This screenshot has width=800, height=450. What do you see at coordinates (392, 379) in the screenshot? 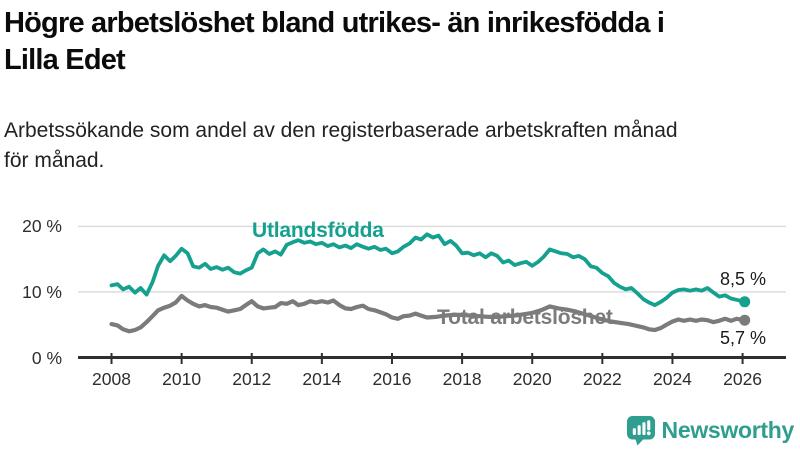
I see `x-axis-label: 2016` at bounding box center [392, 379].